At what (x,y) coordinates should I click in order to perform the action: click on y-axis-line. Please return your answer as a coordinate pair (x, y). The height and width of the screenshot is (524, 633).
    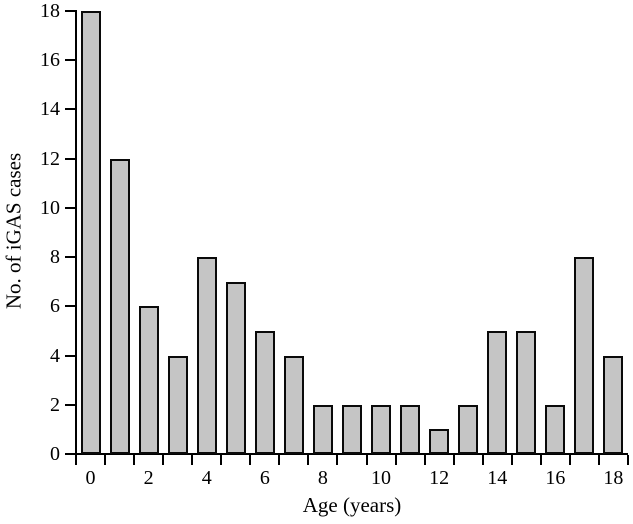
    Looking at the image, I should click on (76, 232).